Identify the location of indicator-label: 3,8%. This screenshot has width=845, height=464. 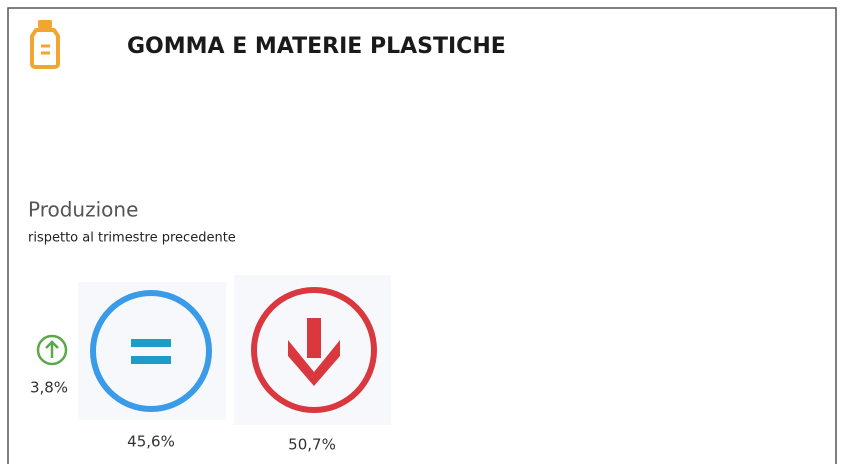
(49, 388).